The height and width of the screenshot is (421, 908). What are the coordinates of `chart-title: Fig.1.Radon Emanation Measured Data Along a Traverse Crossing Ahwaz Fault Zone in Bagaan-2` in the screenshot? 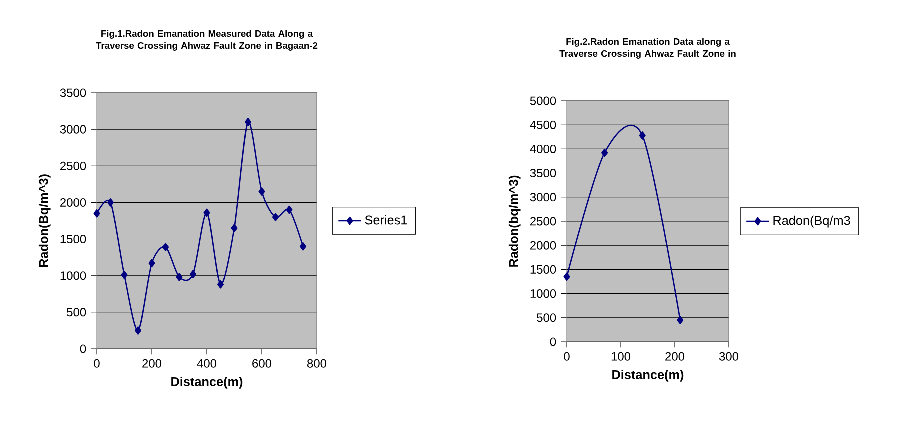 It's located at (207, 40).